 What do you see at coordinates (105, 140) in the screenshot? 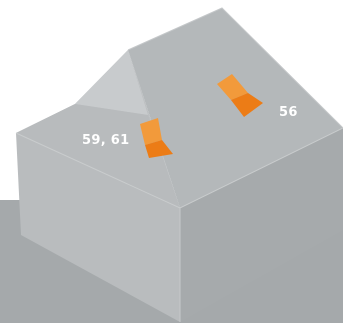
I see `callout-label-valley: 59, 61` at bounding box center [105, 140].